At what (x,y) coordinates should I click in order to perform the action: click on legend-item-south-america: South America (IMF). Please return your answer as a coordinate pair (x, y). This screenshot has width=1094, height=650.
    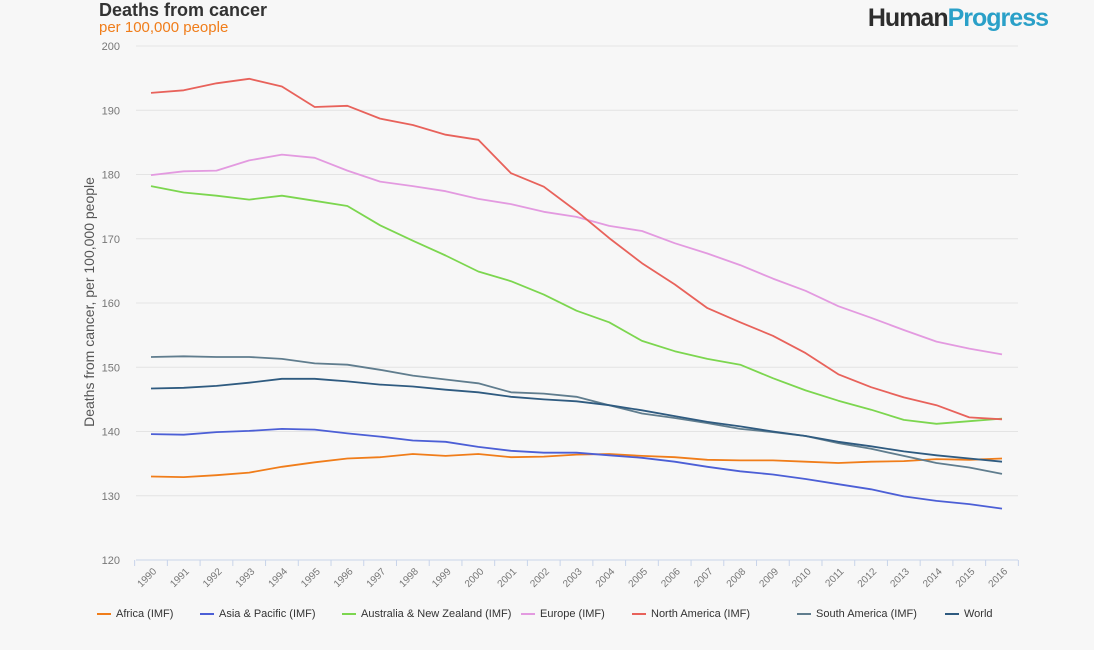
    Looking at the image, I should click on (857, 614).